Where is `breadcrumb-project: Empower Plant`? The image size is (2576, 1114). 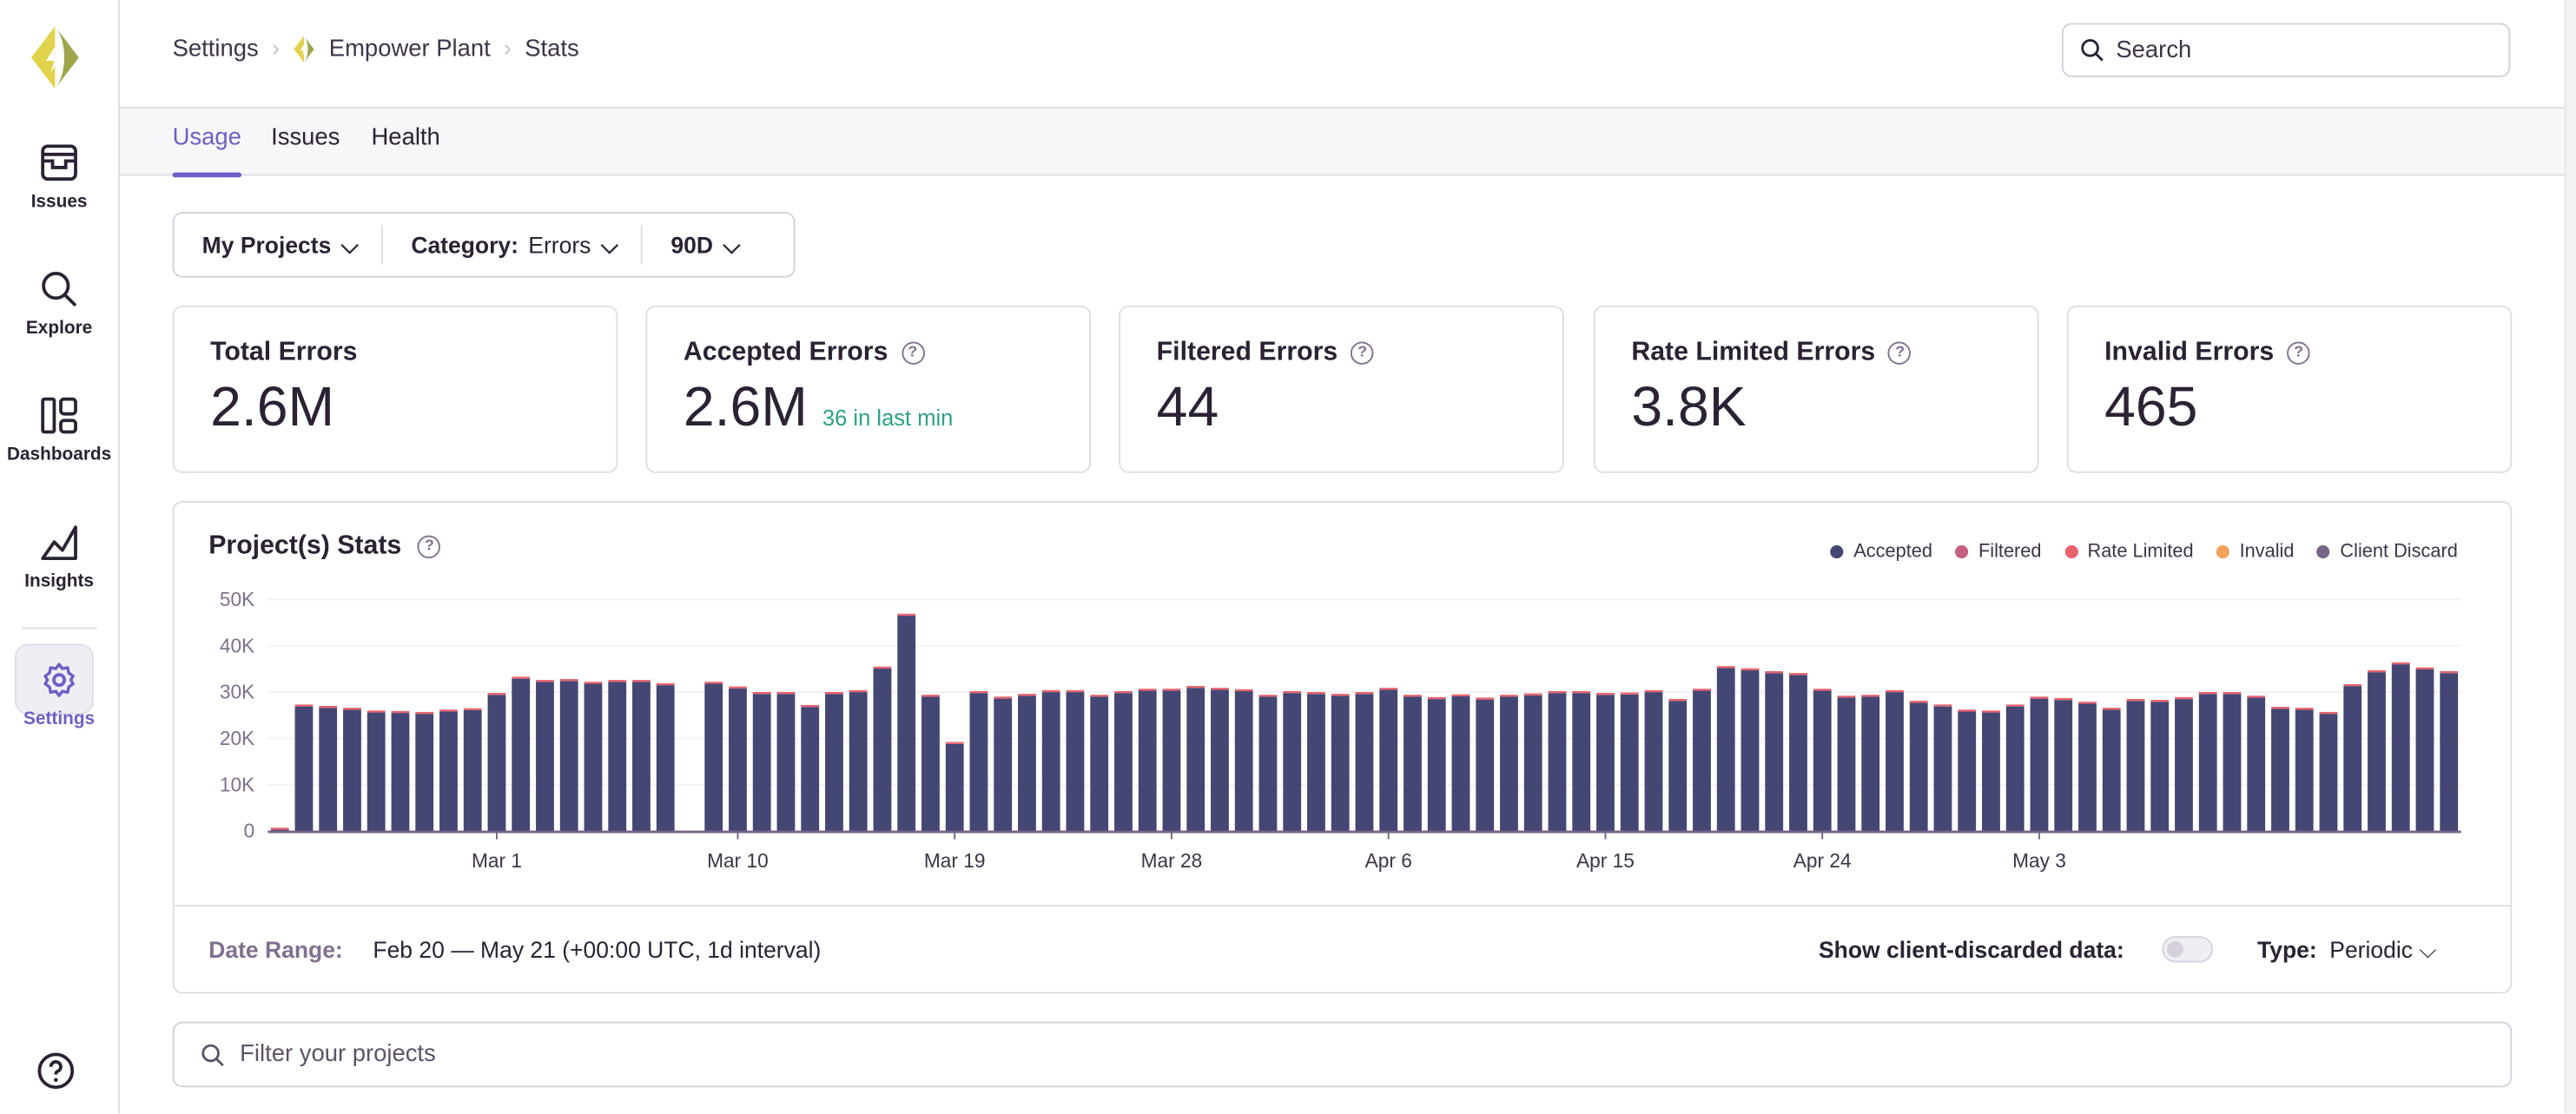
breadcrumb-project: Empower Plant is located at coordinates (410, 49).